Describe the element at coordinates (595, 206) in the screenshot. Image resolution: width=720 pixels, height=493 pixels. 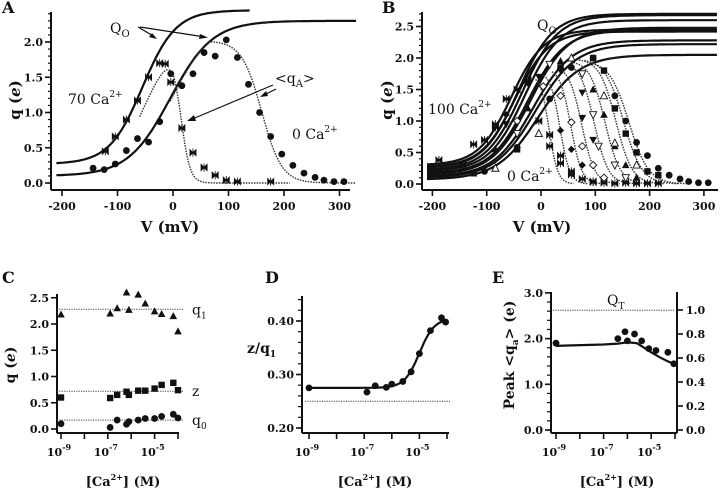
I see `x-tick-label: 100` at that location.